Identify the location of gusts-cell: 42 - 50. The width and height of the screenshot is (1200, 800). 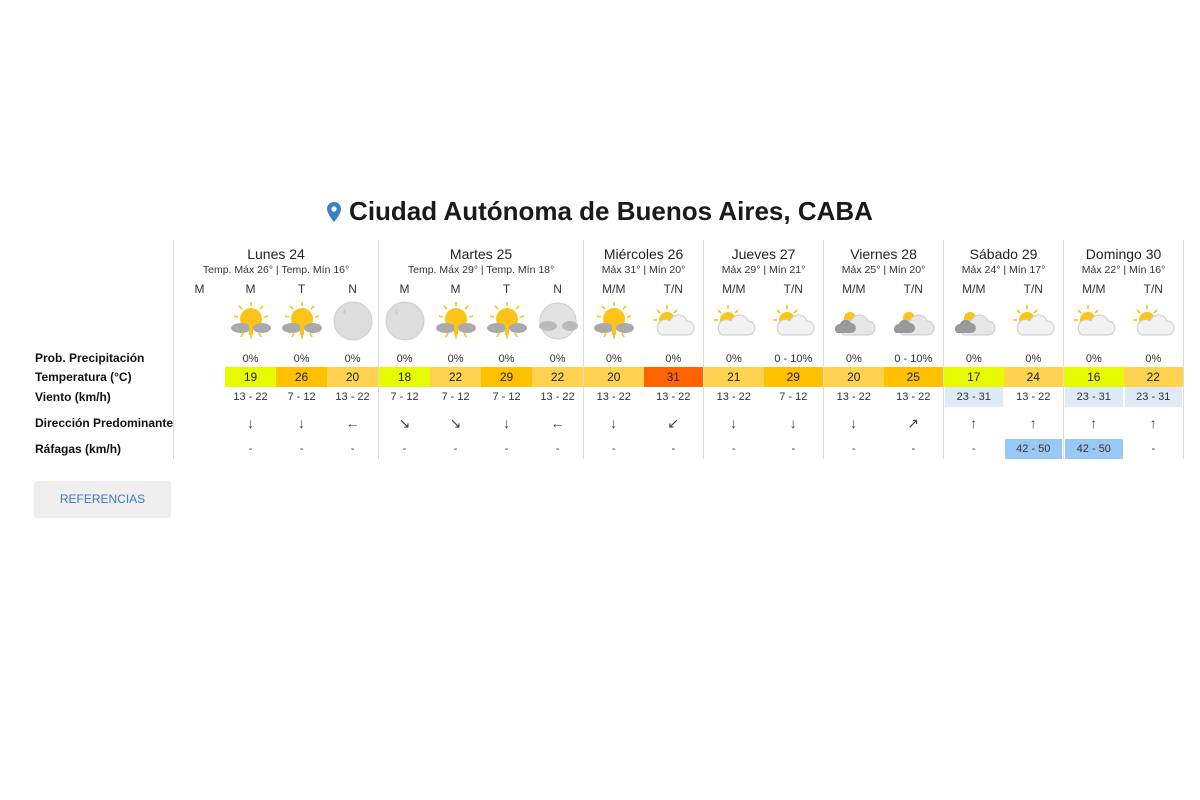
(1093, 449).